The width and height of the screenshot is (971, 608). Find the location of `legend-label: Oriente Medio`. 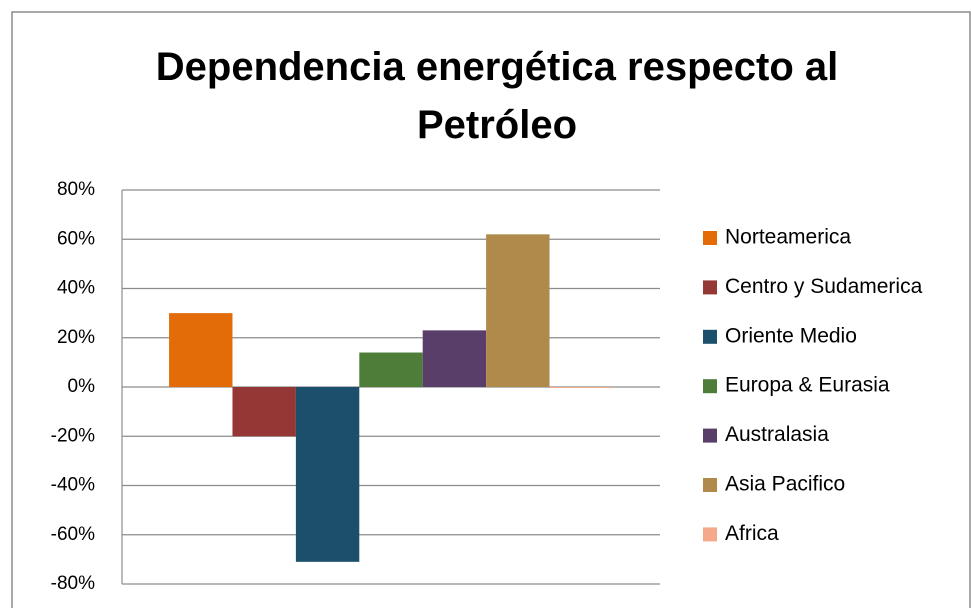

legend-label: Oriente Medio is located at coordinates (791, 335).